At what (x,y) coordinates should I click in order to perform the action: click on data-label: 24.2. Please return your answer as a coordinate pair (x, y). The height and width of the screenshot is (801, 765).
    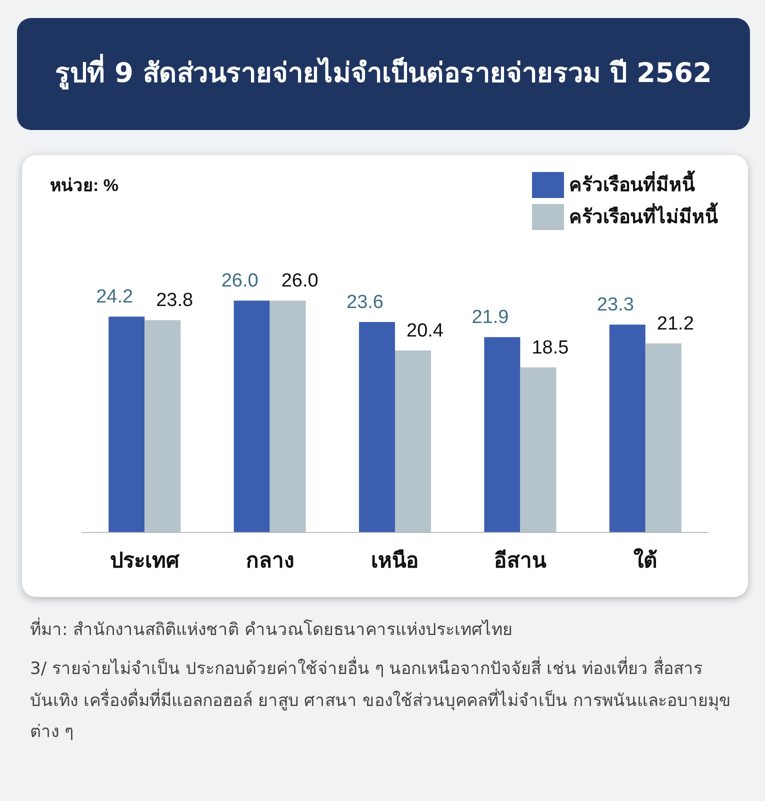
    Looking at the image, I should click on (115, 297).